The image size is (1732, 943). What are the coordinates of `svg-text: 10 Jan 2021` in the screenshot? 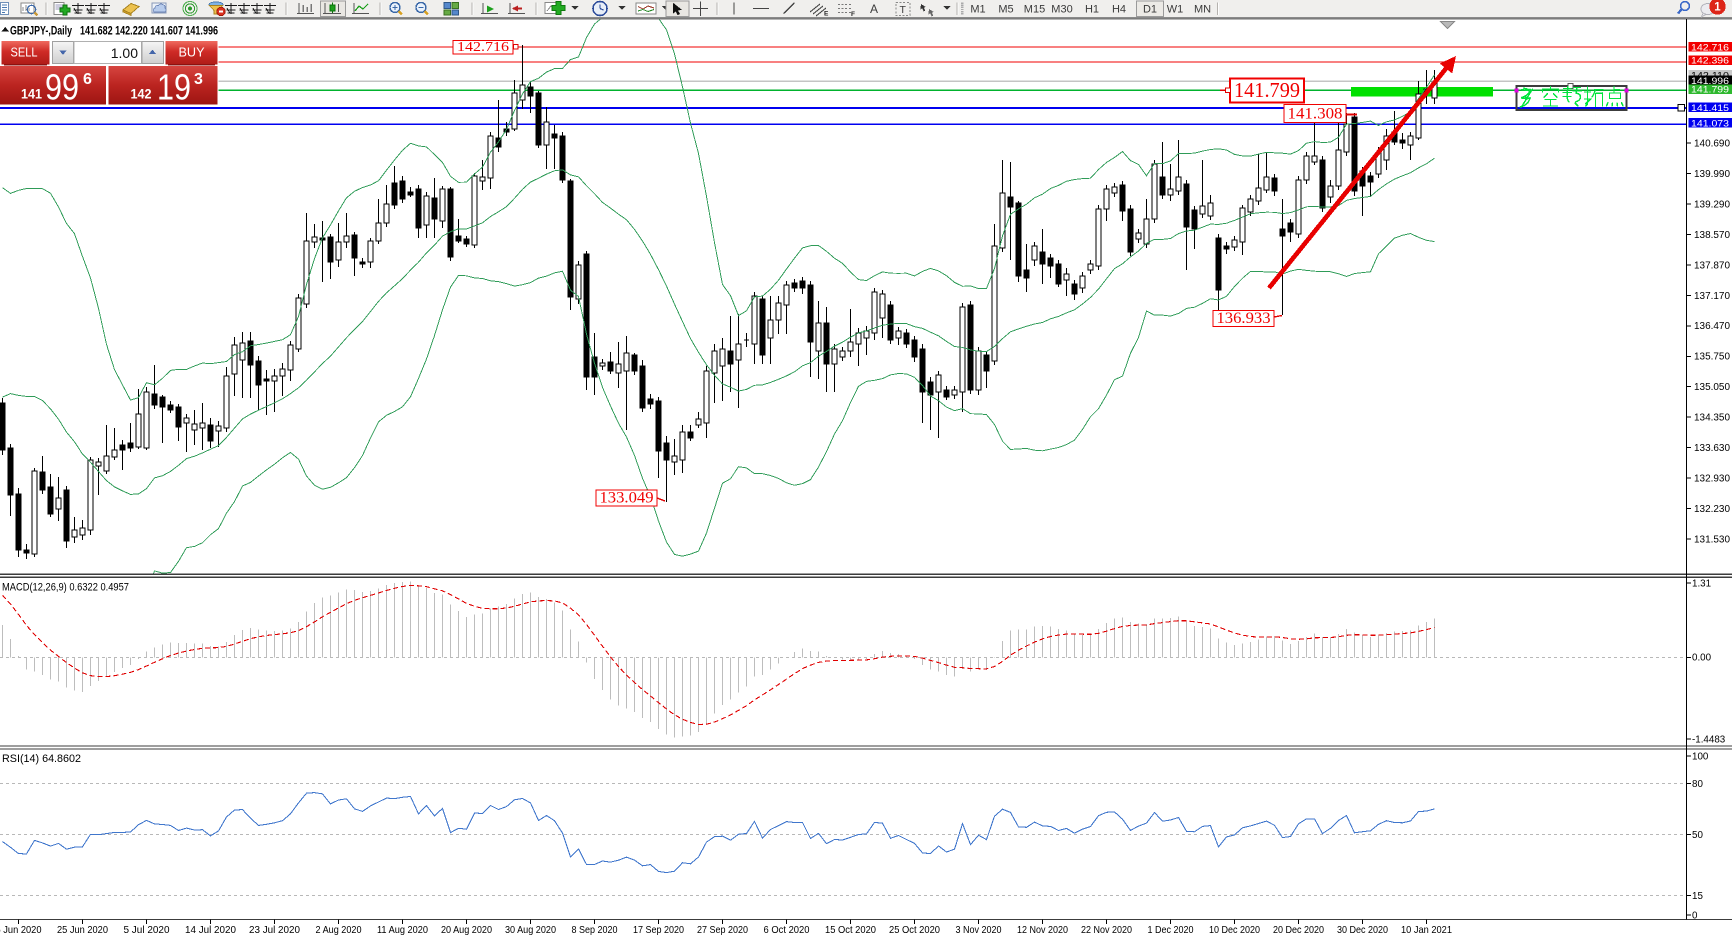 It's located at (1426, 930).